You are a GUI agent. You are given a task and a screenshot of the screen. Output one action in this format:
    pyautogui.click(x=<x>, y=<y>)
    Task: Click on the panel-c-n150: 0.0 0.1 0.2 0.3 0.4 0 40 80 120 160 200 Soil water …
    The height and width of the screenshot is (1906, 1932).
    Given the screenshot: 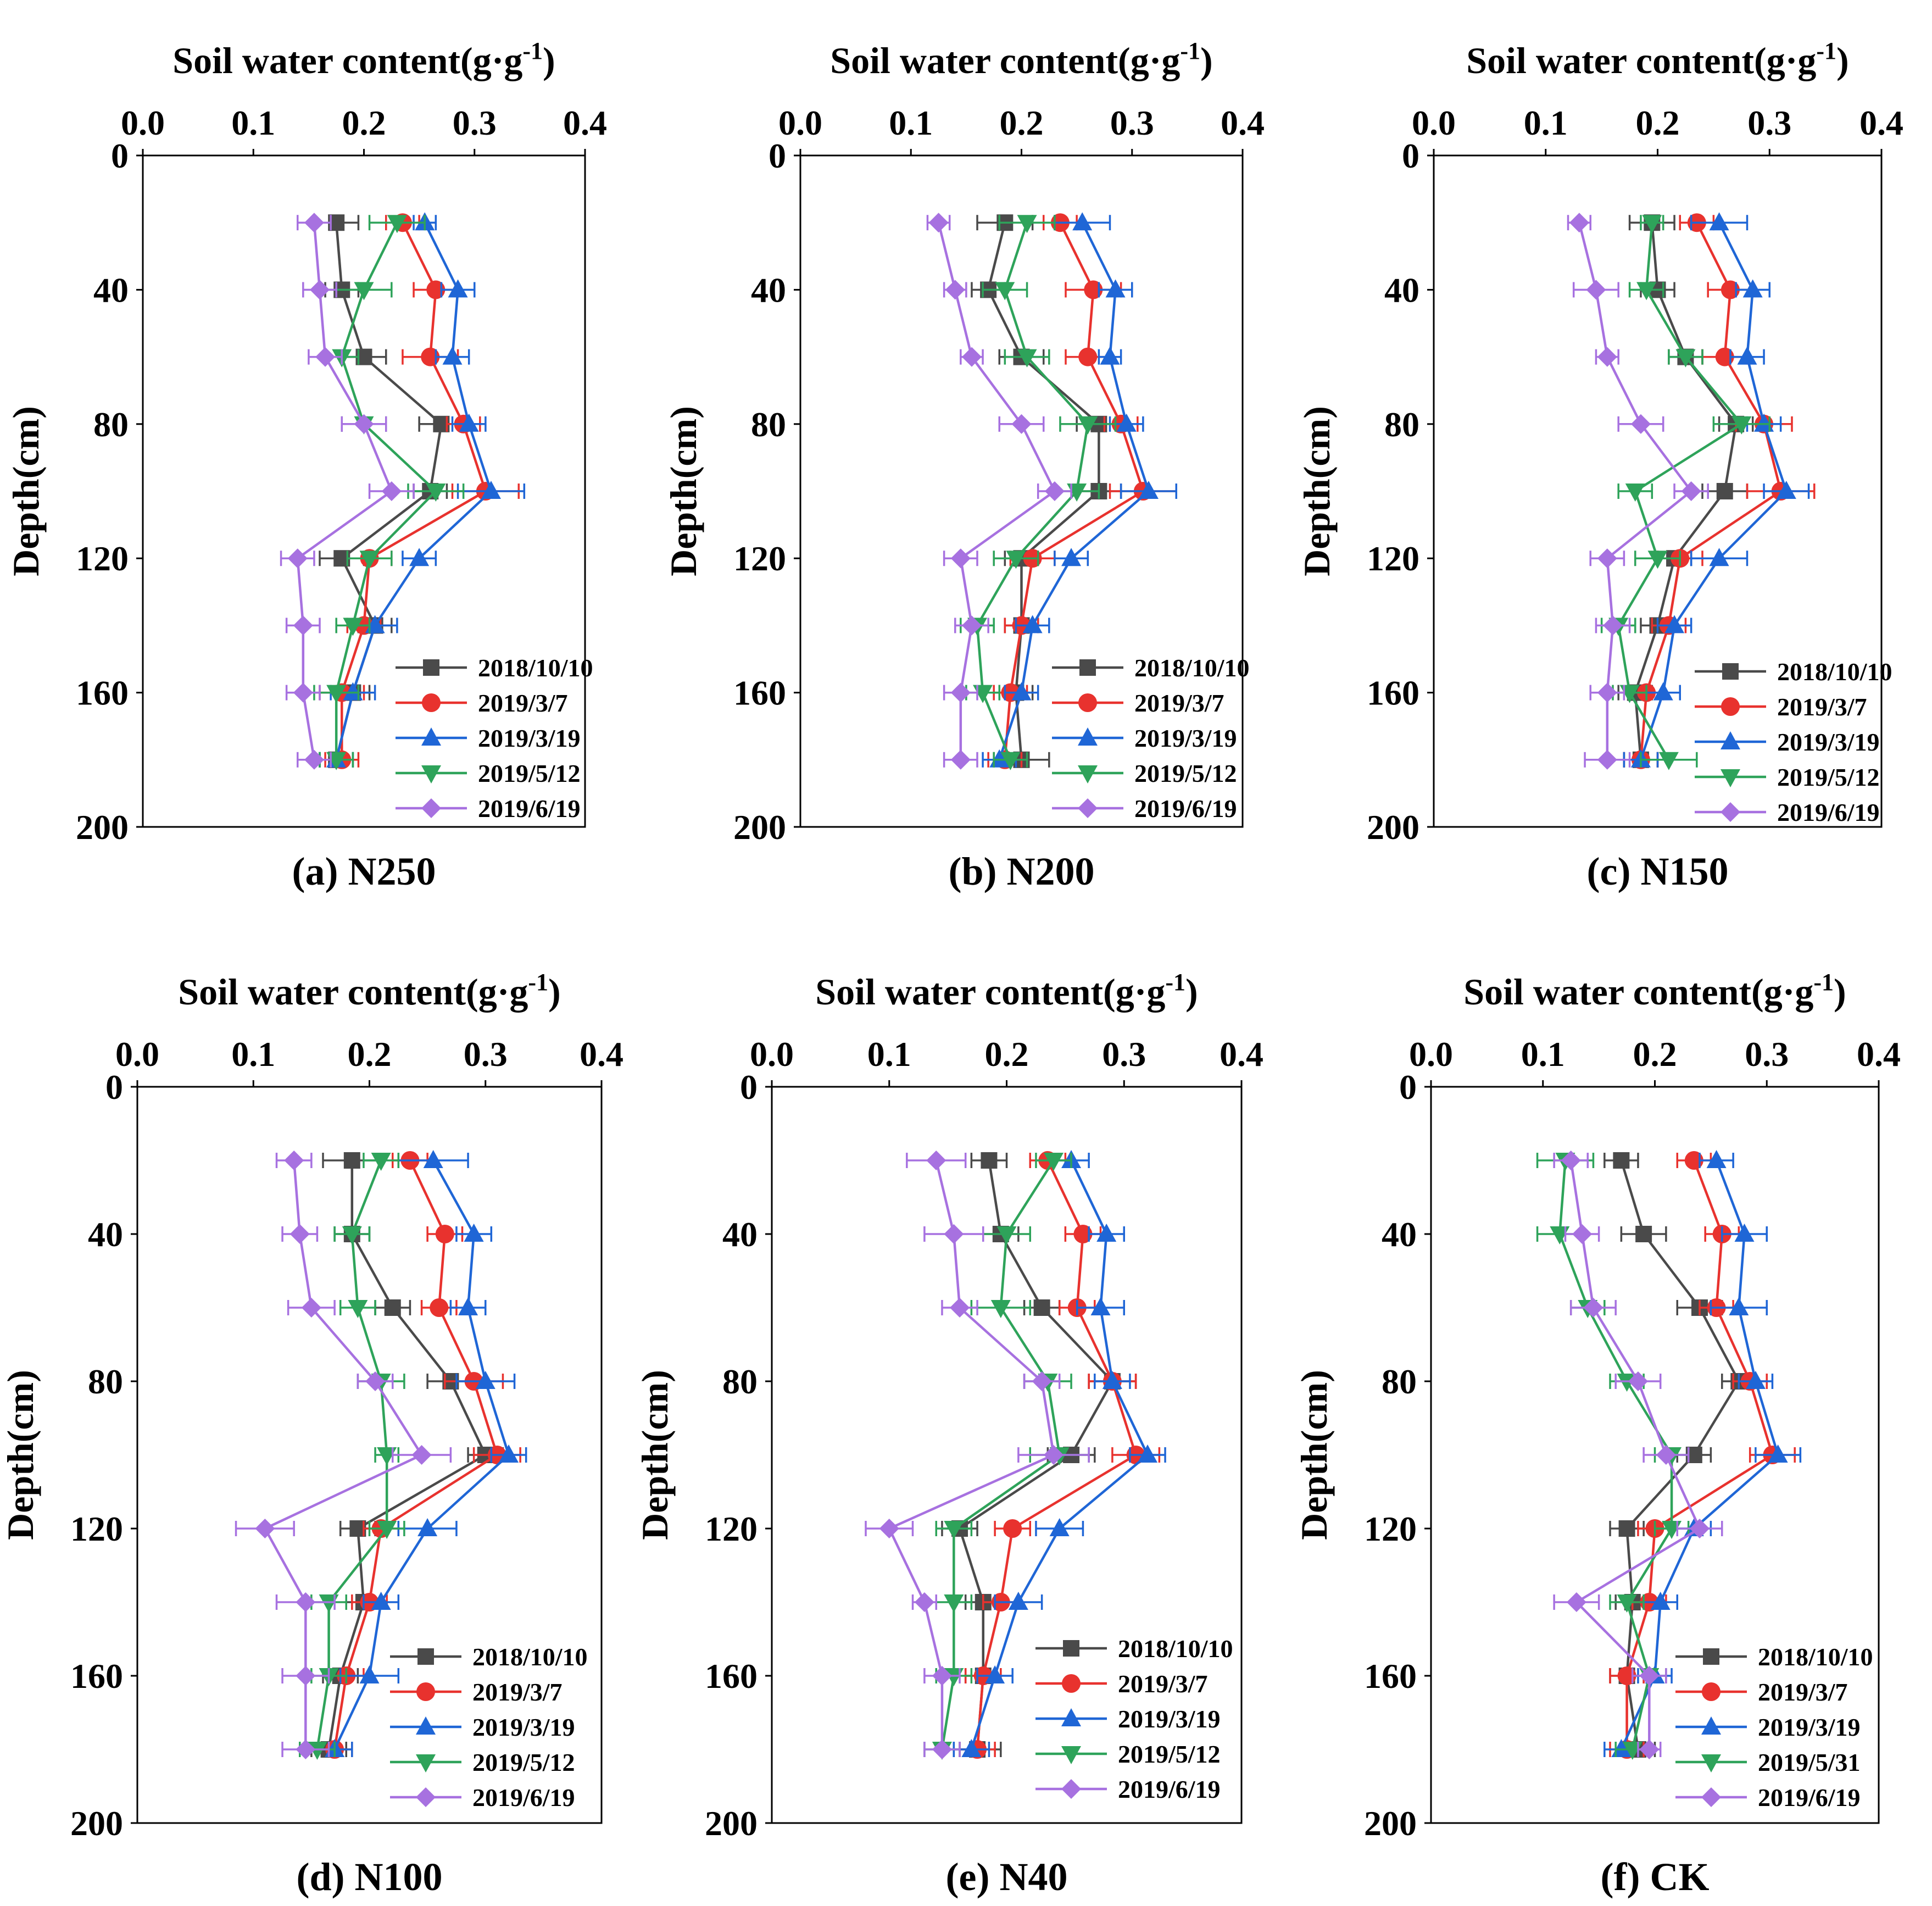 What is the action you would take?
    pyautogui.click(x=1600, y=465)
    